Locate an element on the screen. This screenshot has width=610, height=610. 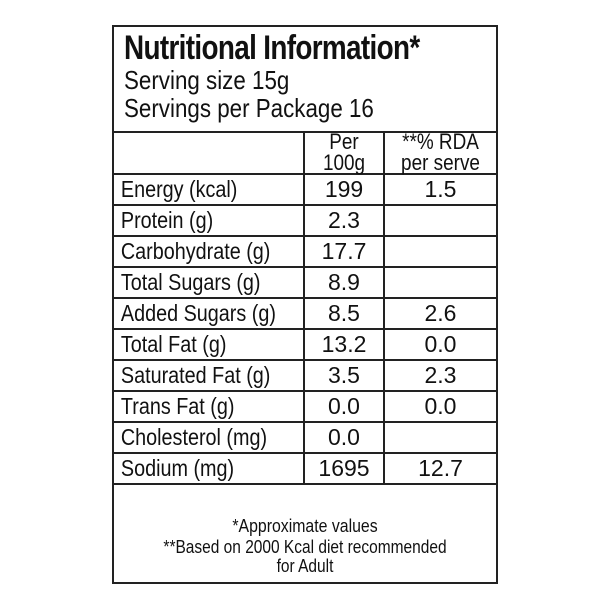
per-100g-header-line1: Per is located at coordinates (344, 141).